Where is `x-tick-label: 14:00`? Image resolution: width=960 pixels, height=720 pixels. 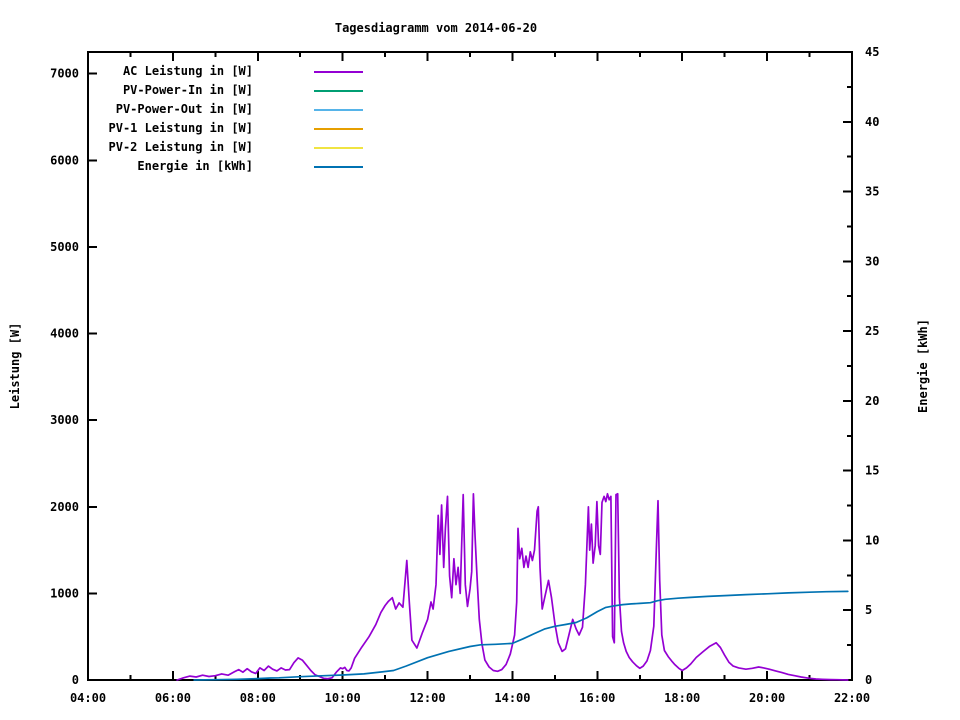
x-tick-label: 14:00 is located at coordinates (512, 698).